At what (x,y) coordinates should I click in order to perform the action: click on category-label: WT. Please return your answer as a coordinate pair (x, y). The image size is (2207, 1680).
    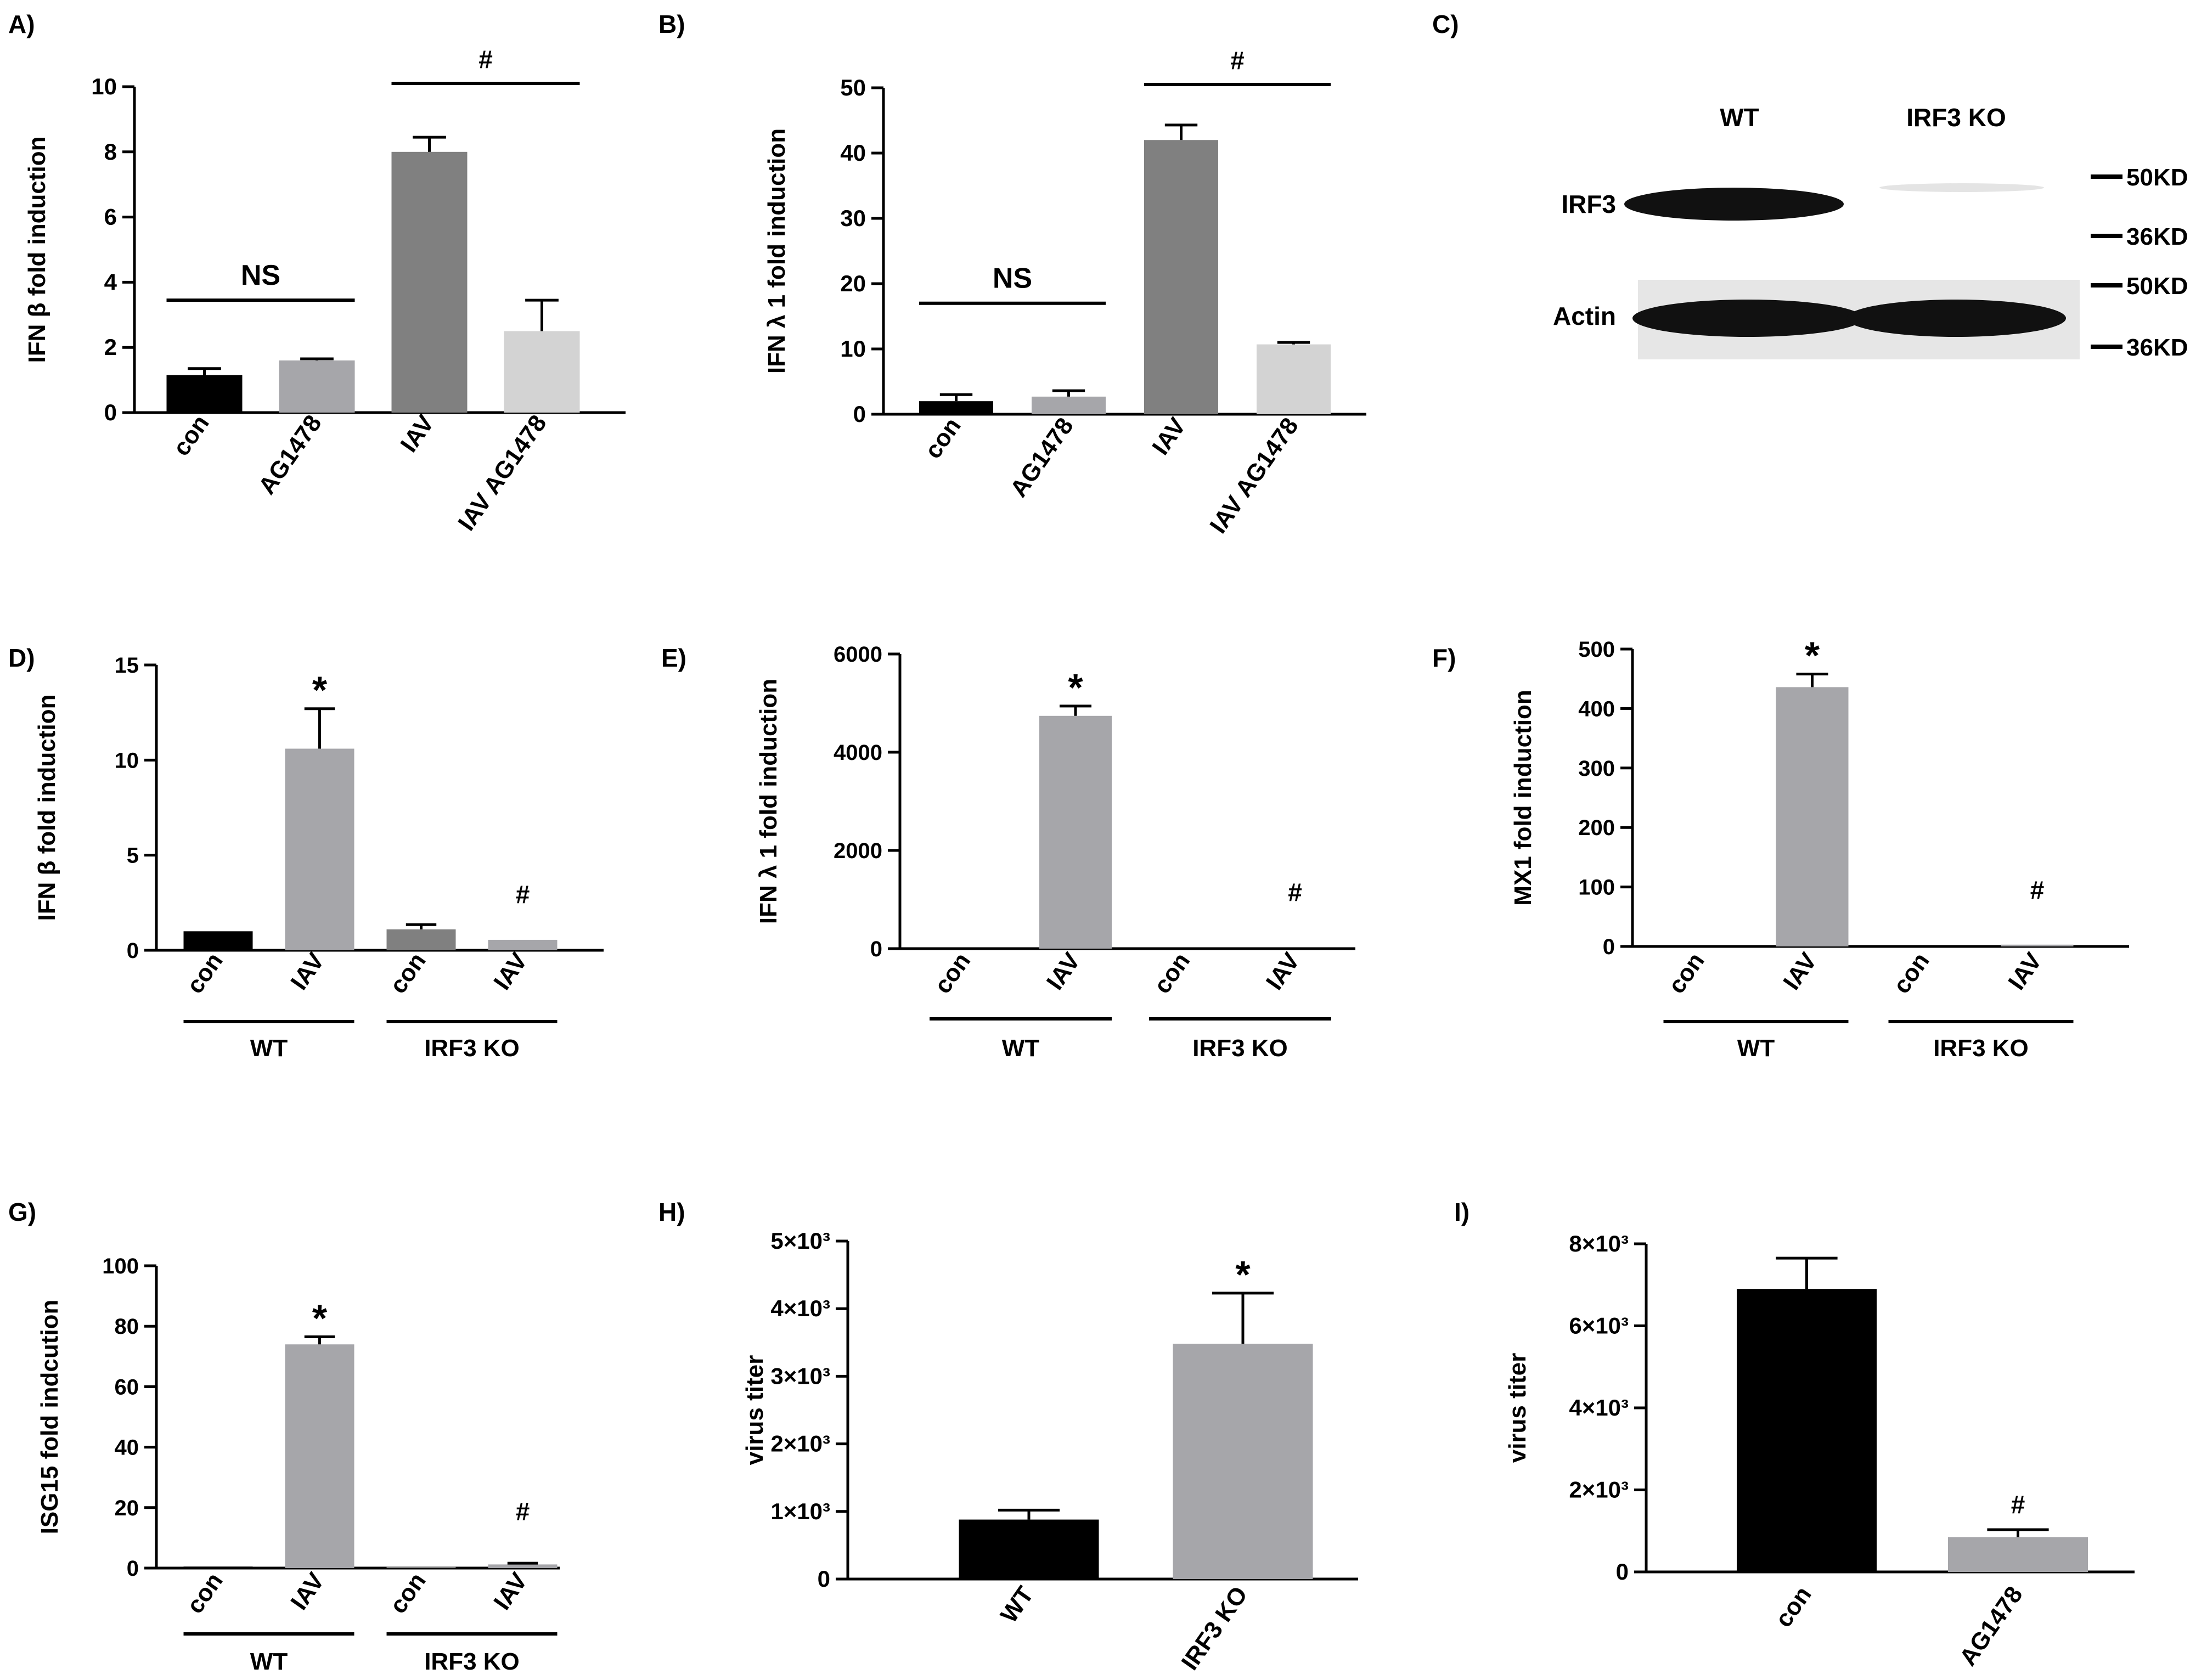
    Looking at the image, I should click on (1017, 1605).